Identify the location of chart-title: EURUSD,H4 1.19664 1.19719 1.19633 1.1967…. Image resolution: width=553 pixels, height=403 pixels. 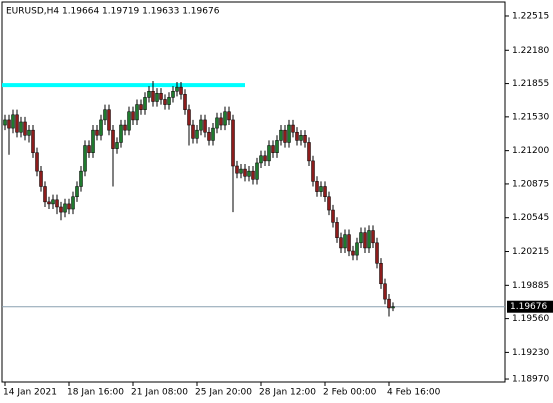
(113, 12).